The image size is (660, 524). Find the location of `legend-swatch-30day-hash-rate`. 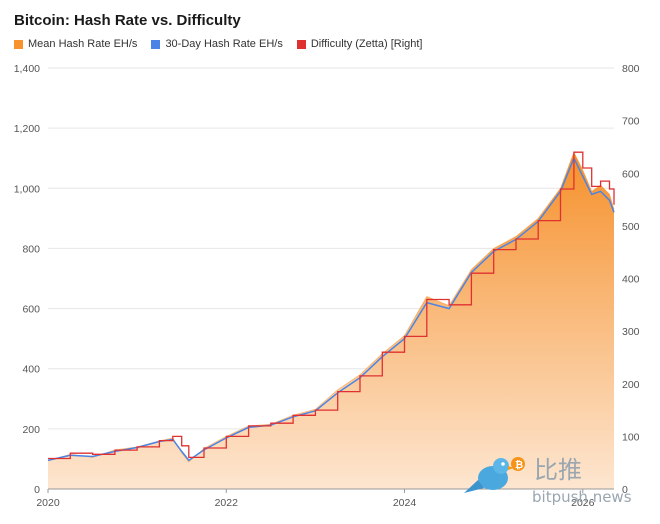

legend-swatch-30day-hash-rate is located at coordinates (156, 44).